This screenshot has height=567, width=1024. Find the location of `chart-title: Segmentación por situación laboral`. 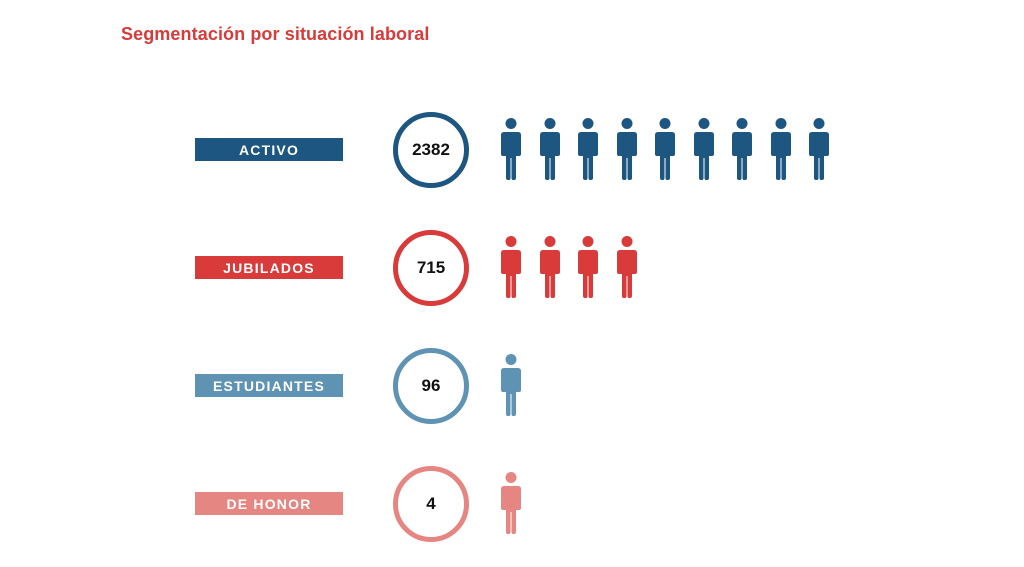

chart-title: Segmentación por situación laboral is located at coordinates (275, 34).